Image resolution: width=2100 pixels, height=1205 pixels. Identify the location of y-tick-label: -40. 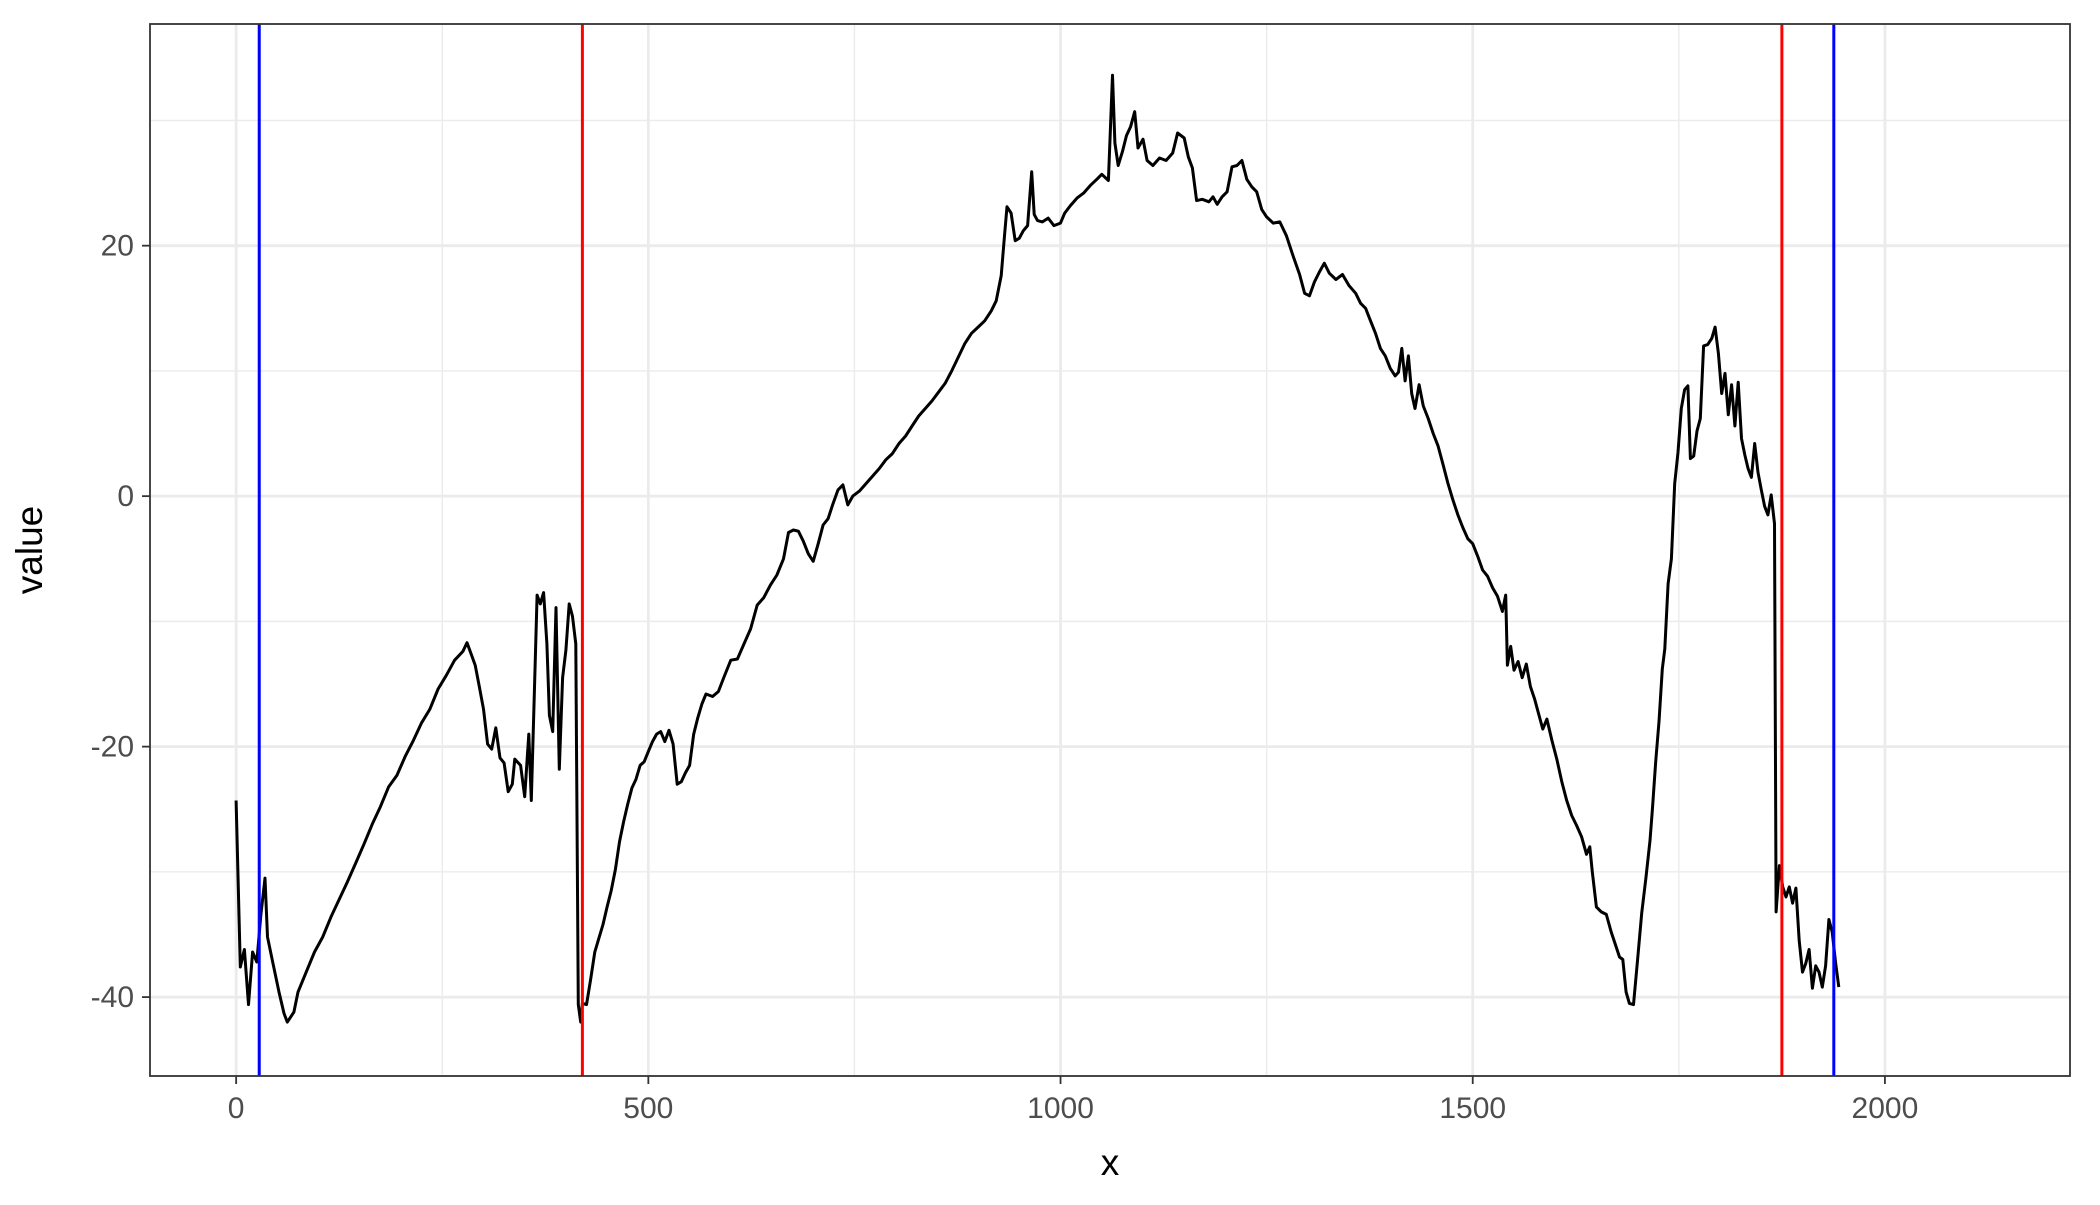
(112, 997).